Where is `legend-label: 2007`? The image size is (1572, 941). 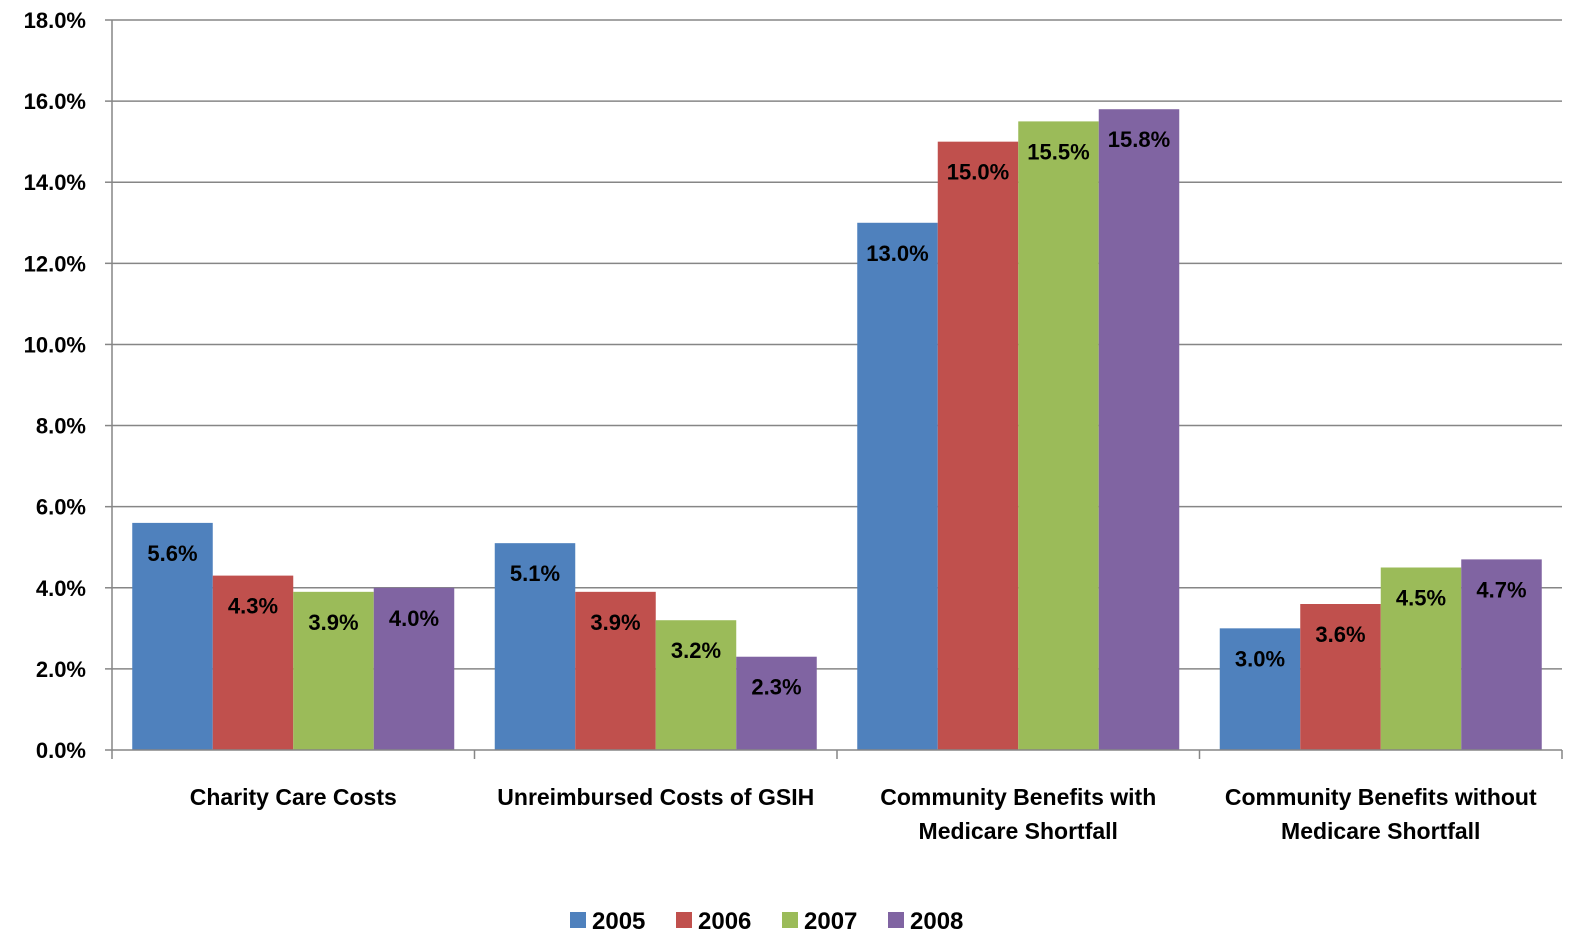 legend-label: 2007 is located at coordinates (830, 921).